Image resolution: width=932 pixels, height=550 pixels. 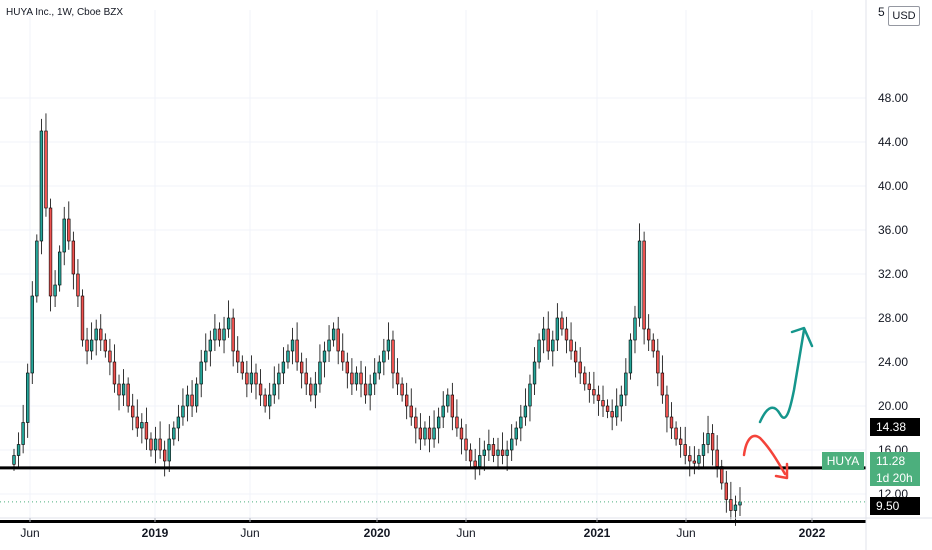 I want to click on horizontal-levels, so click(x=433, y=494).